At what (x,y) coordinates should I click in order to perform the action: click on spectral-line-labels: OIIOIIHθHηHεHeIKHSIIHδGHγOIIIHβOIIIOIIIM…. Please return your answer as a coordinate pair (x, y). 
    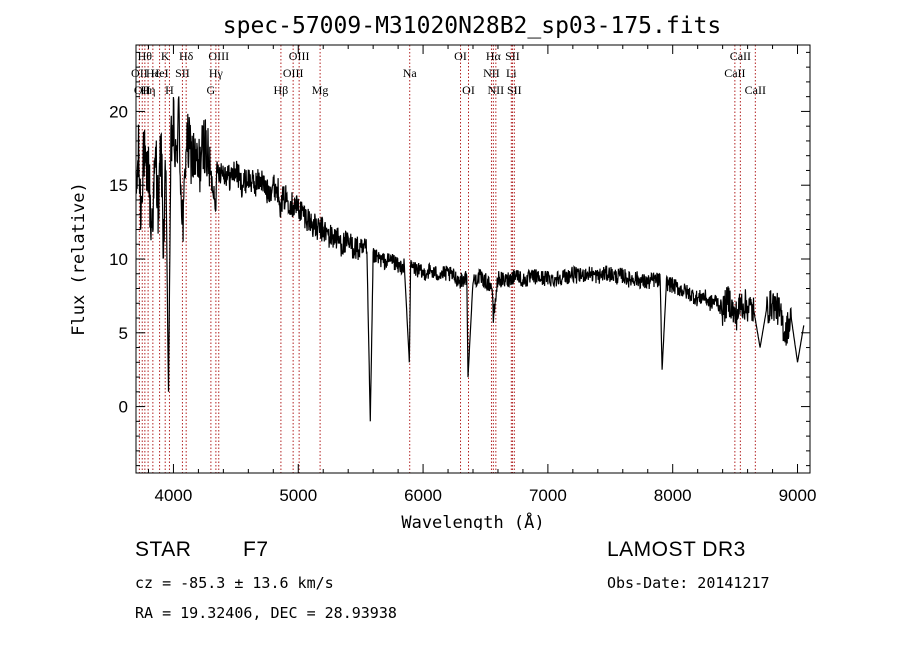
    Looking at the image, I should click on (448, 73).